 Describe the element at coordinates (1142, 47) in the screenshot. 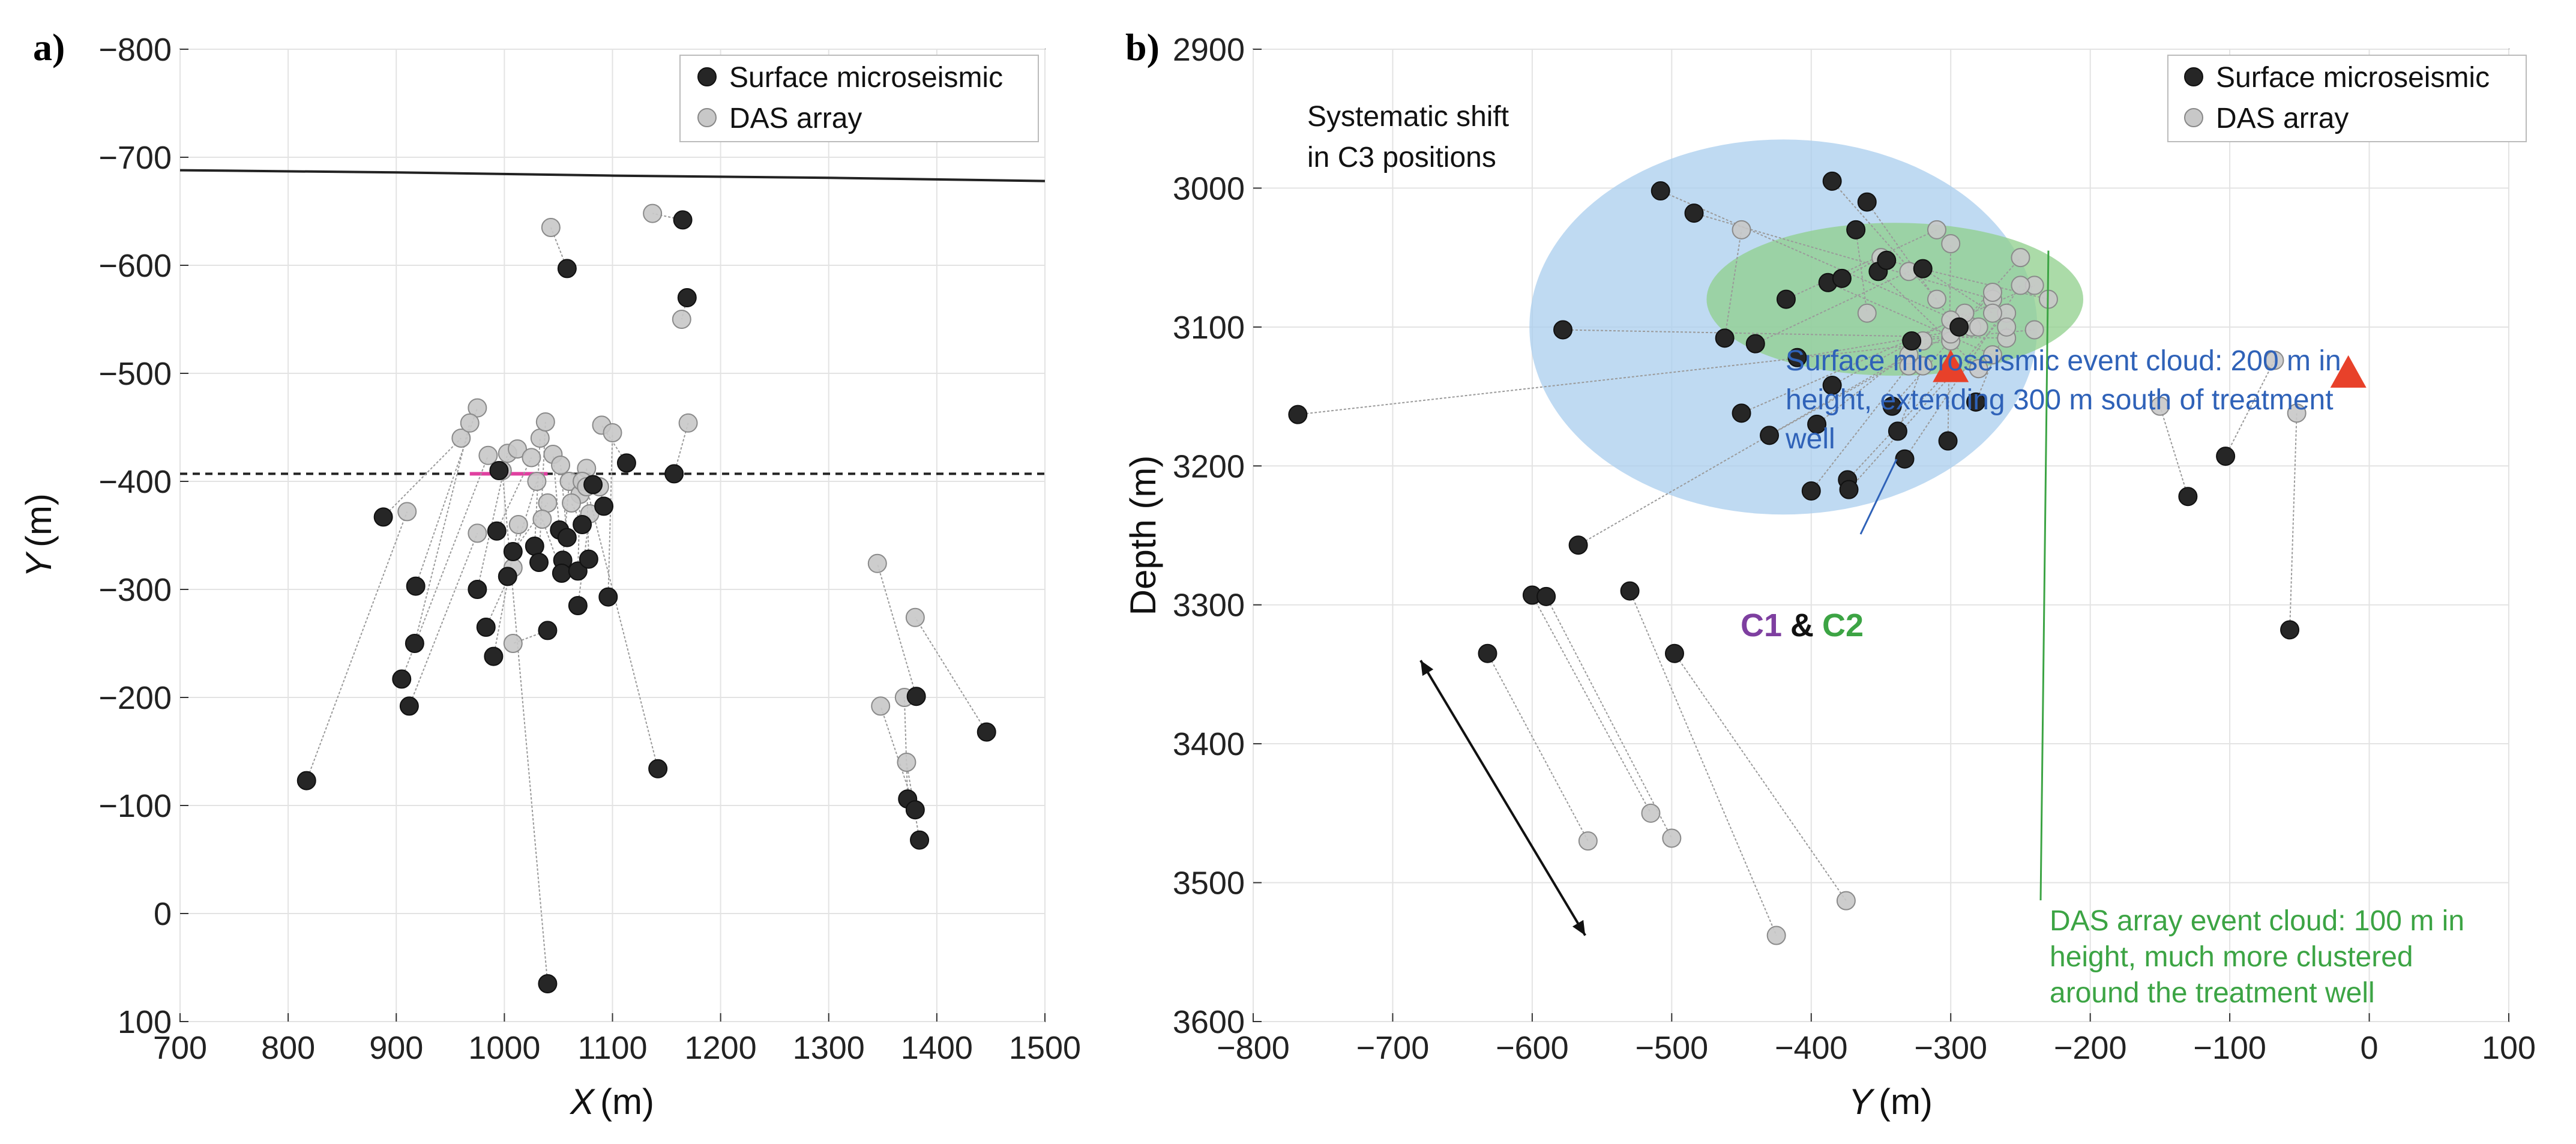

I see `panel-b-label: b)` at that location.